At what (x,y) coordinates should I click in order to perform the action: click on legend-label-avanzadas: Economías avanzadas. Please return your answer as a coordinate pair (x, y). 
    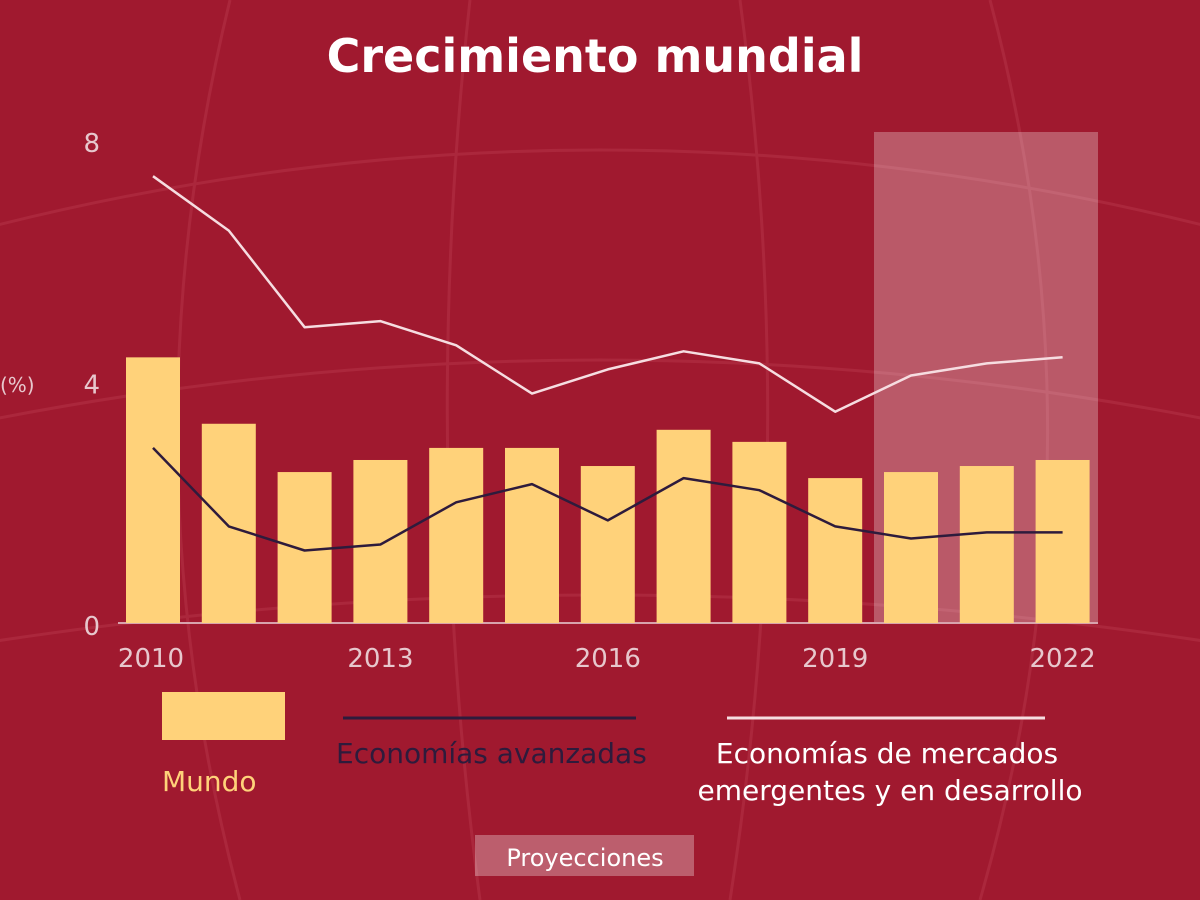
    Looking at the image, I should click on (491, 753).